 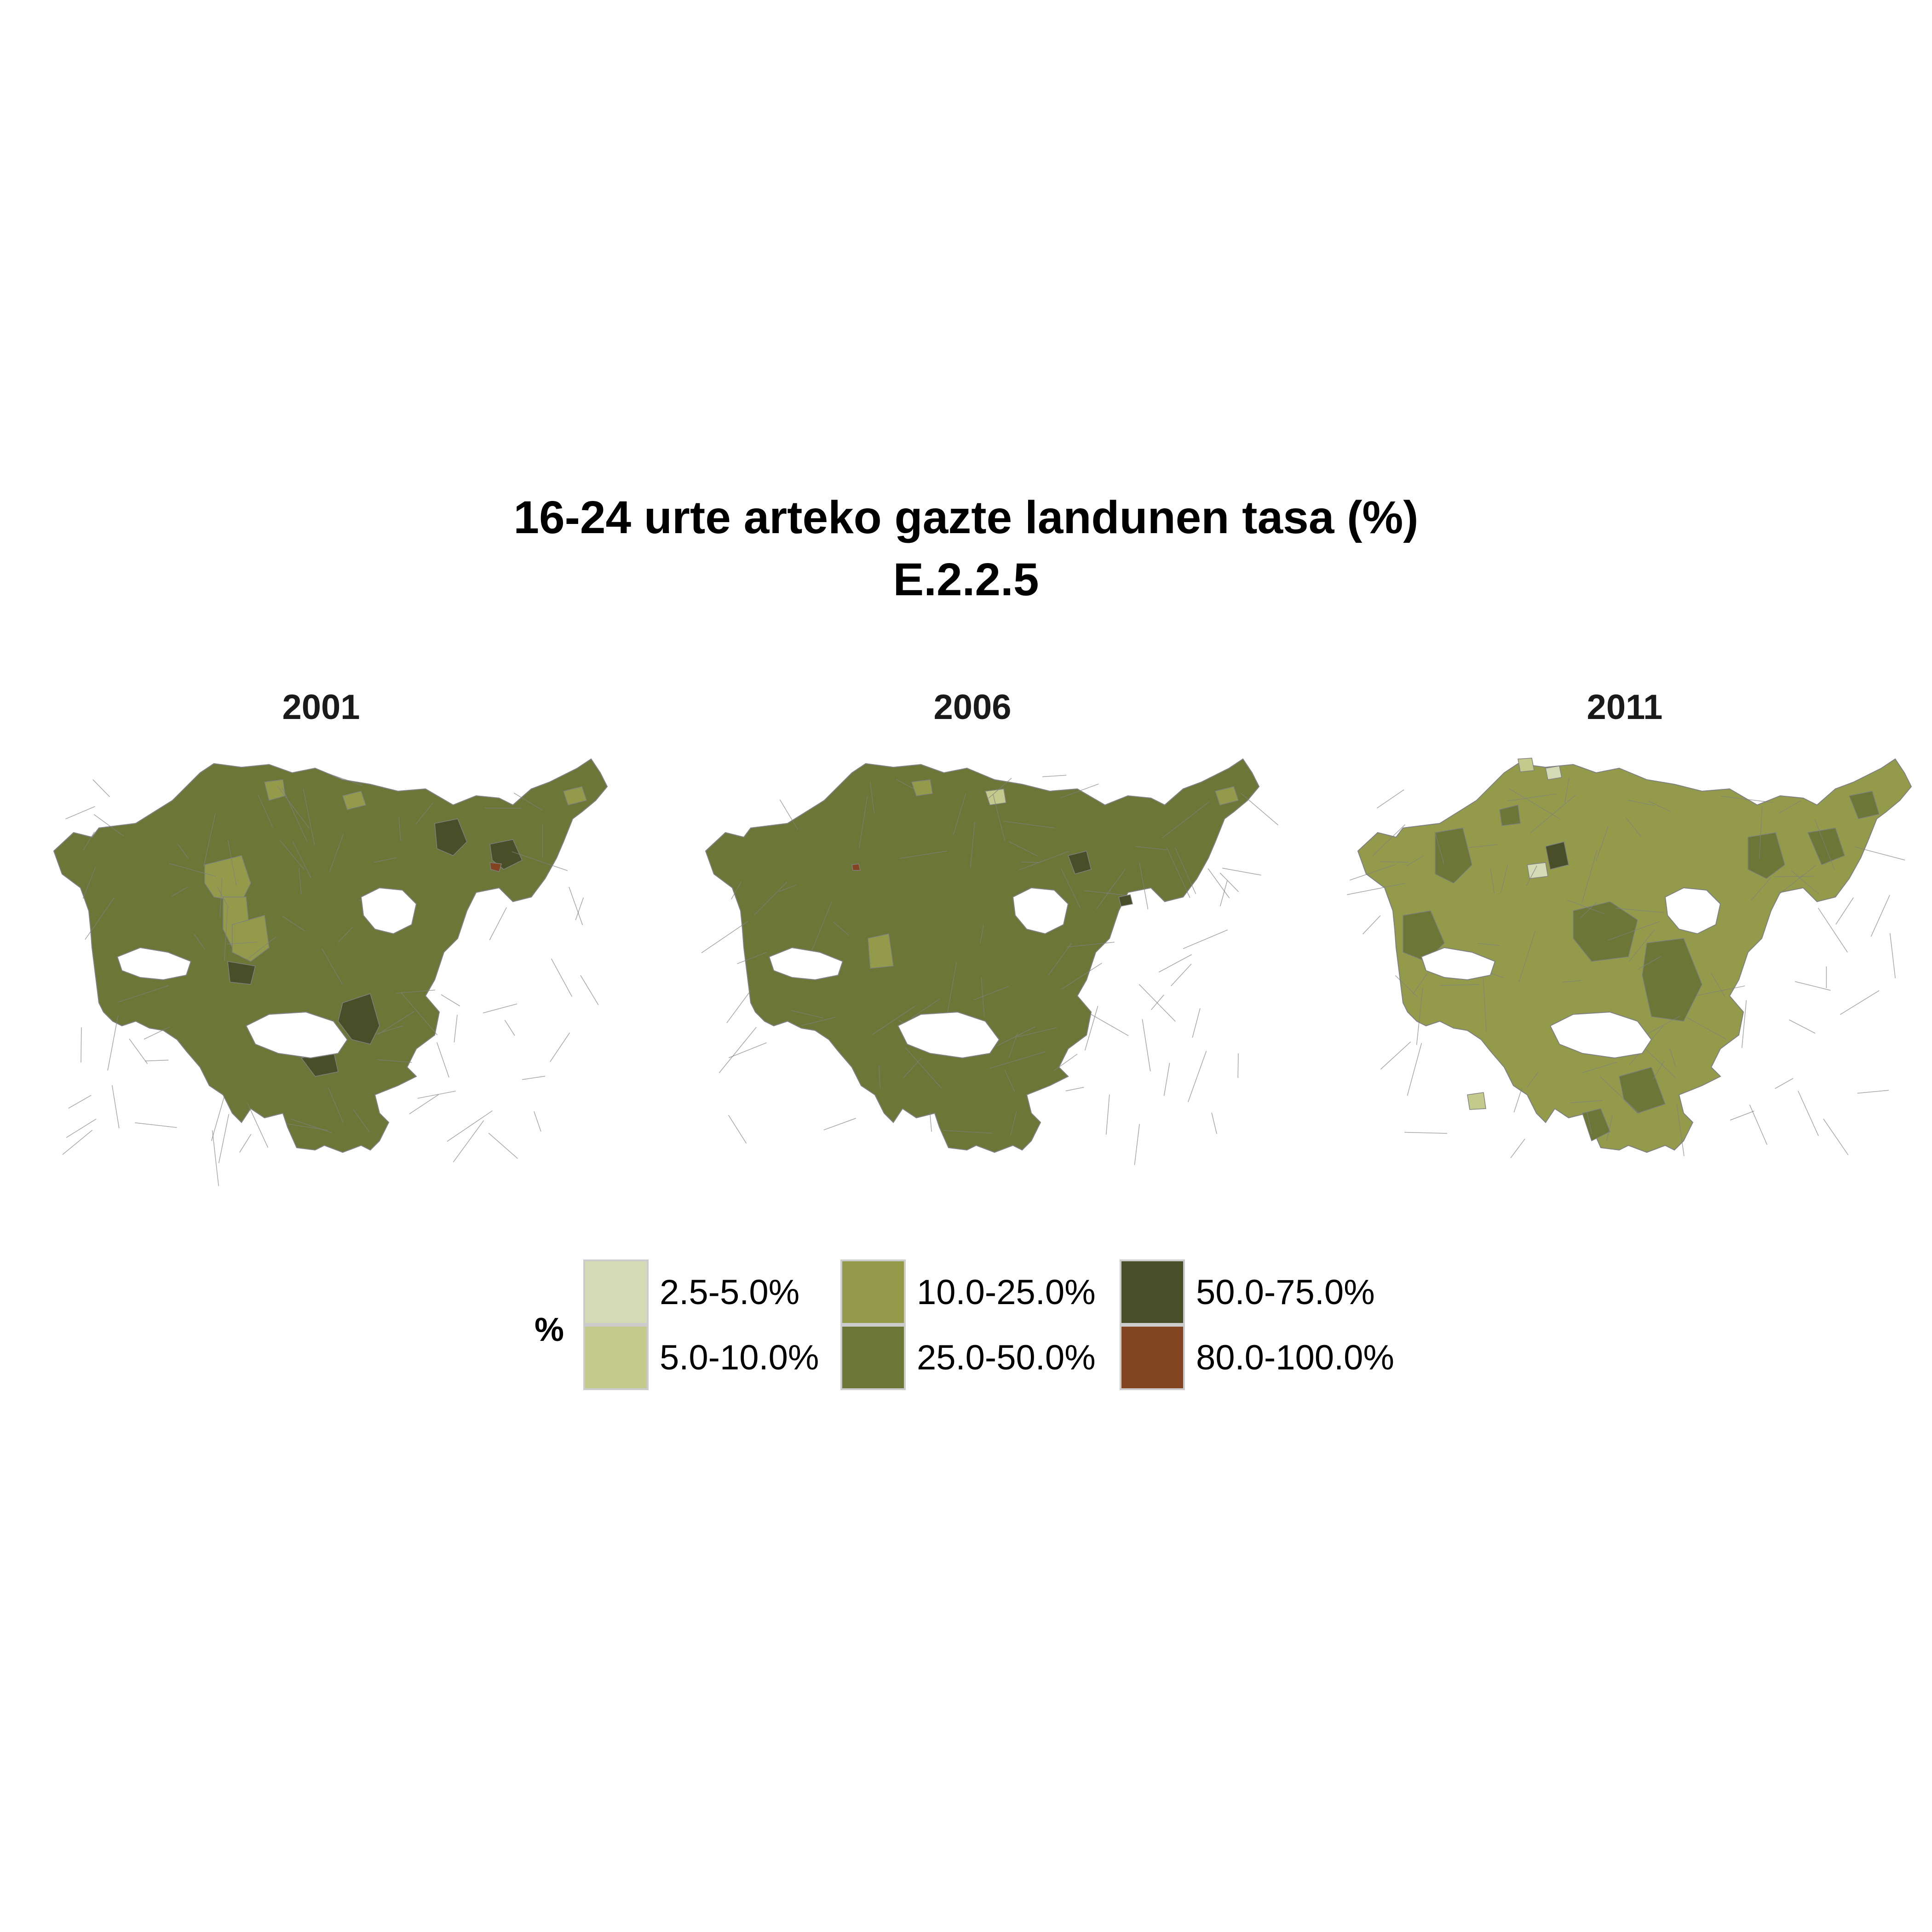 What do you see at coordinates (1295, 1357) in the screenshot?
I see `legend-label: 80.0-100.0%` at bounding box center [1295, 1357].